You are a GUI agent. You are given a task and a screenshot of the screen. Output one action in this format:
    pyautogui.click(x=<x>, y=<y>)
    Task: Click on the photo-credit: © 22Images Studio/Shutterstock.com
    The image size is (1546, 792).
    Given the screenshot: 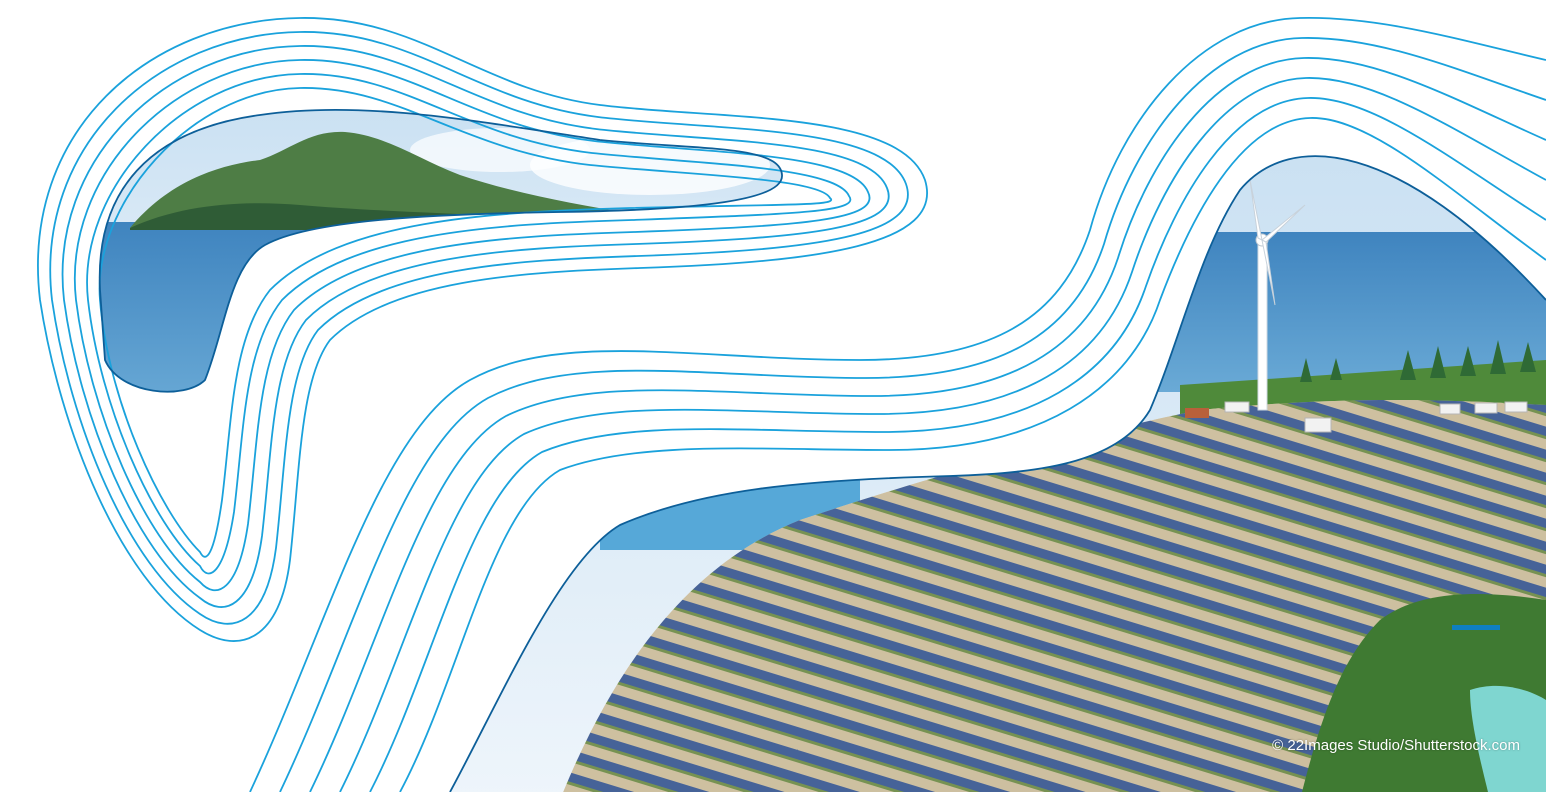 What is the action you would take?
    pyautogui.click(x=1396, y=745)
    